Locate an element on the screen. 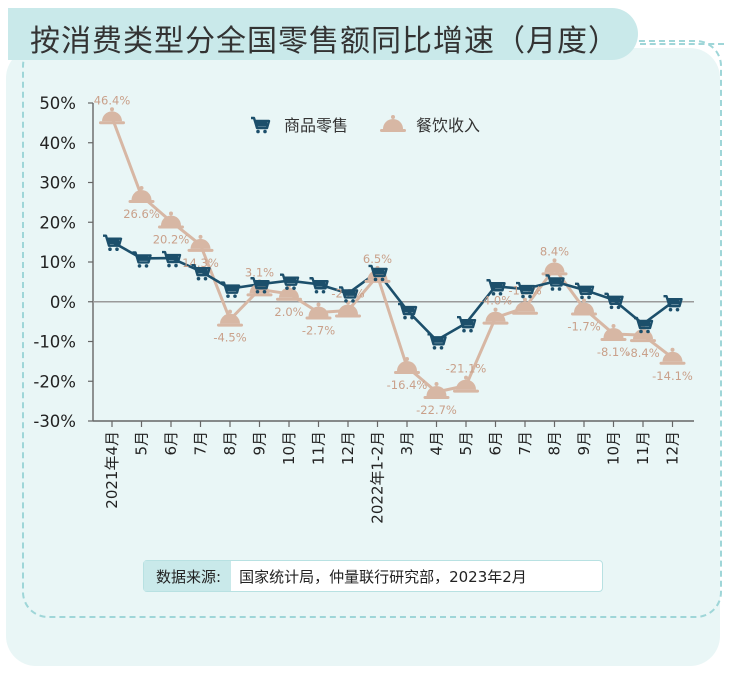  y-tick-label: 40% is located at coordinates (57, 143).